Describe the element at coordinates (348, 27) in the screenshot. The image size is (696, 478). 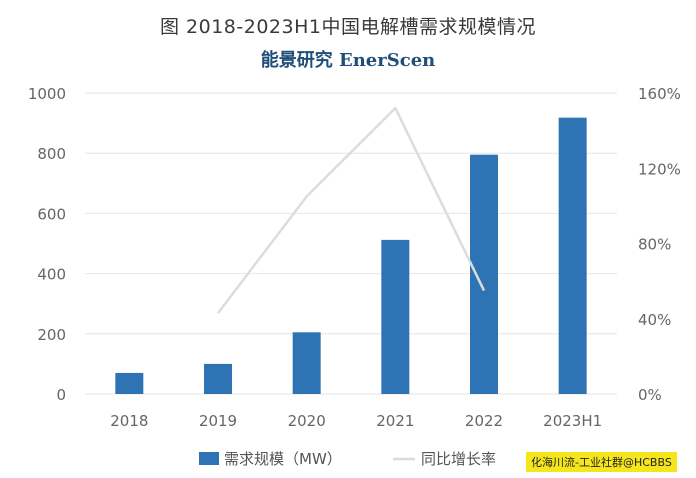
I see `chart-title: 图 2018-2023H1中国电解槽需求规模情况` at that location.